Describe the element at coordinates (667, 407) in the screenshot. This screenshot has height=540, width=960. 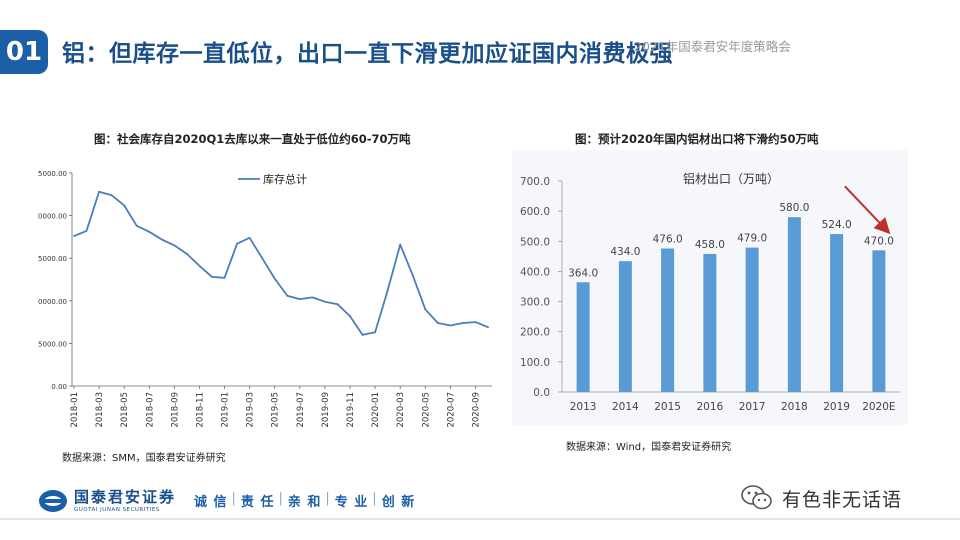
I see `x-tick-label: 2015` at that location.